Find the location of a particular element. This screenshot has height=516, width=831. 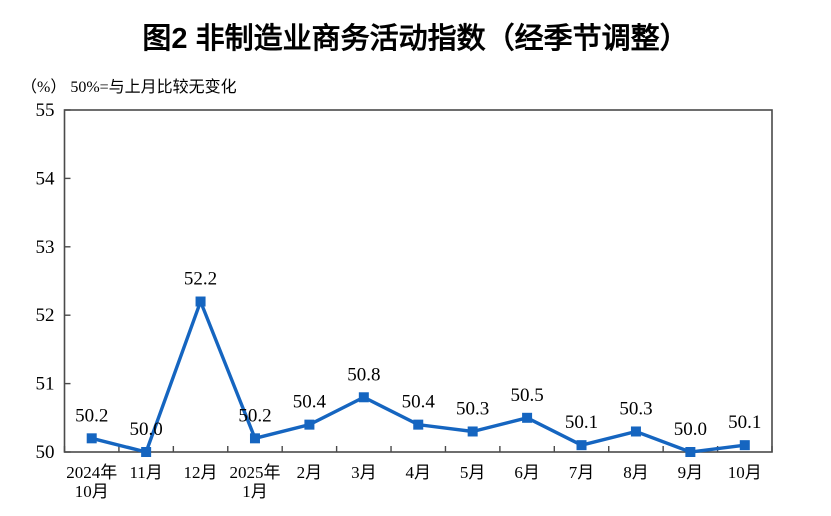

y-axis-tick-label: 50 is located at coordinates (45, 452).